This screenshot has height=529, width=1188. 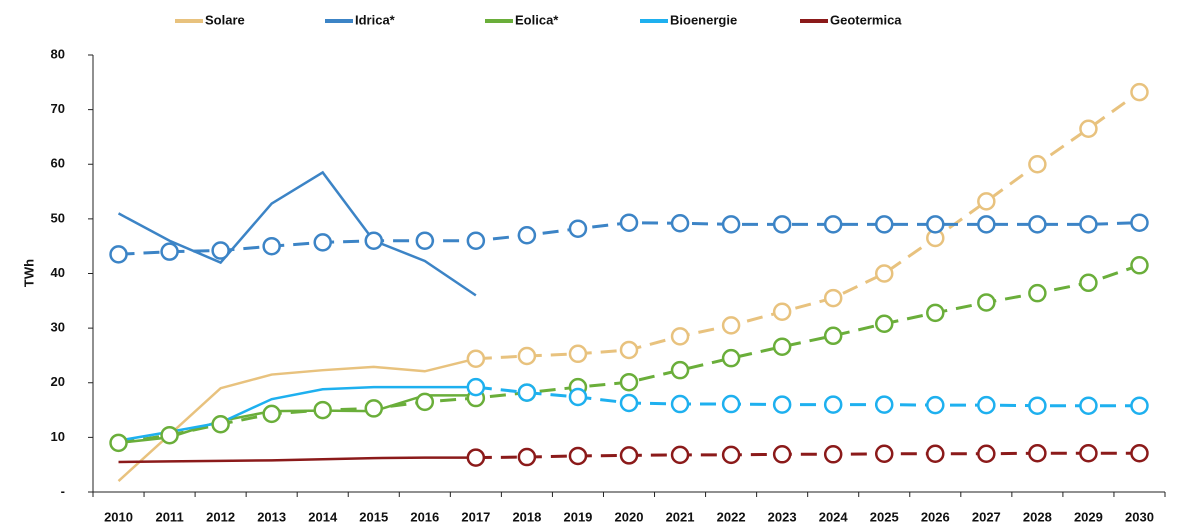 What do you see at coordinates (935, 516) in the screenshot?
I see `x-tick-label: 2026` at bounding box center [935, 516].